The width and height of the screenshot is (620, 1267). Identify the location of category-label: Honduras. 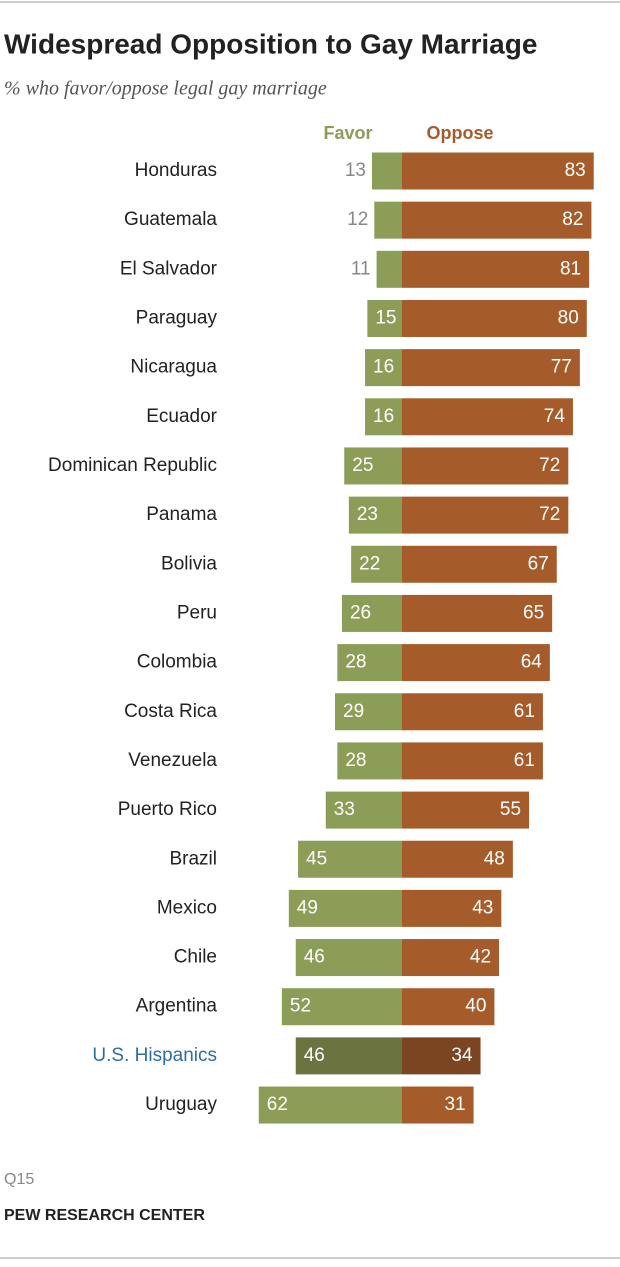
(176, 170).